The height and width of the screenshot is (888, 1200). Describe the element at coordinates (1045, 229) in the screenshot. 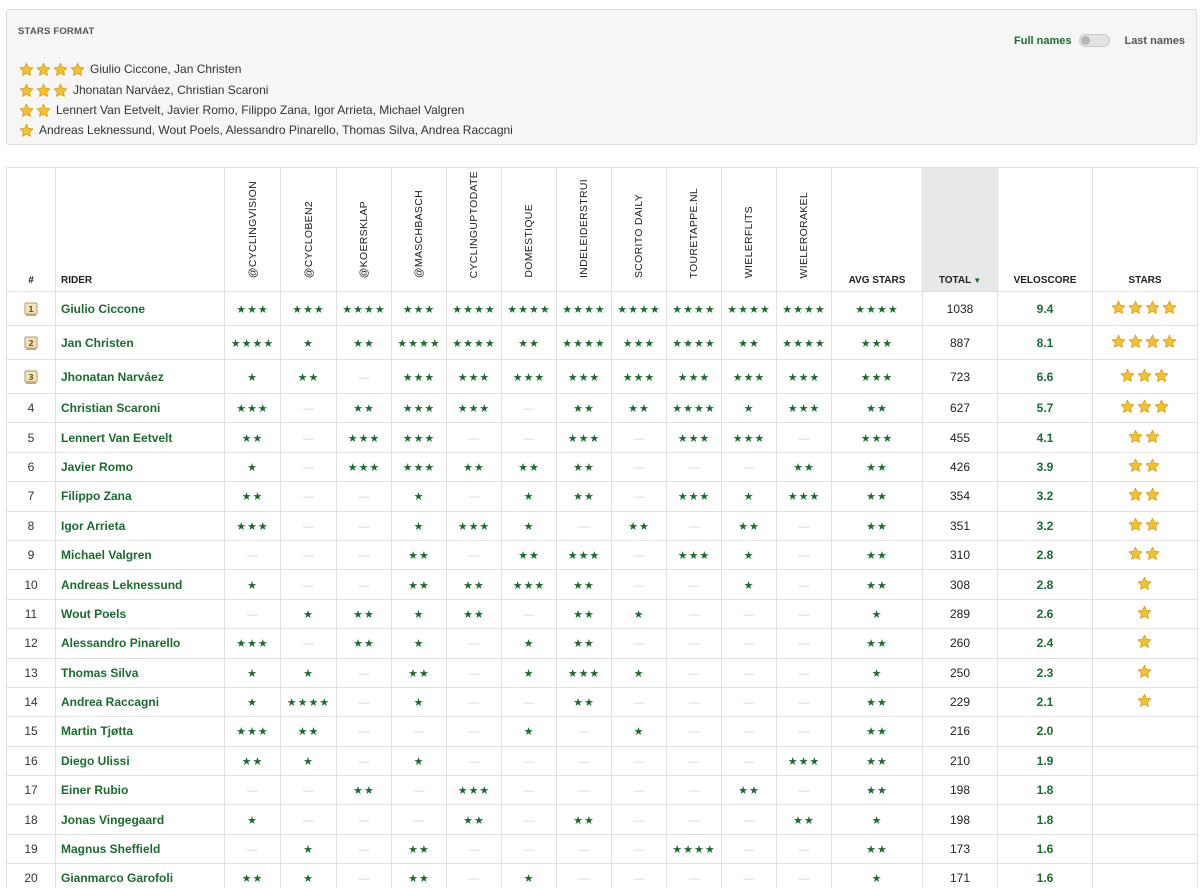

I see `col-header-veloscore: VELOSCORE` at that location.